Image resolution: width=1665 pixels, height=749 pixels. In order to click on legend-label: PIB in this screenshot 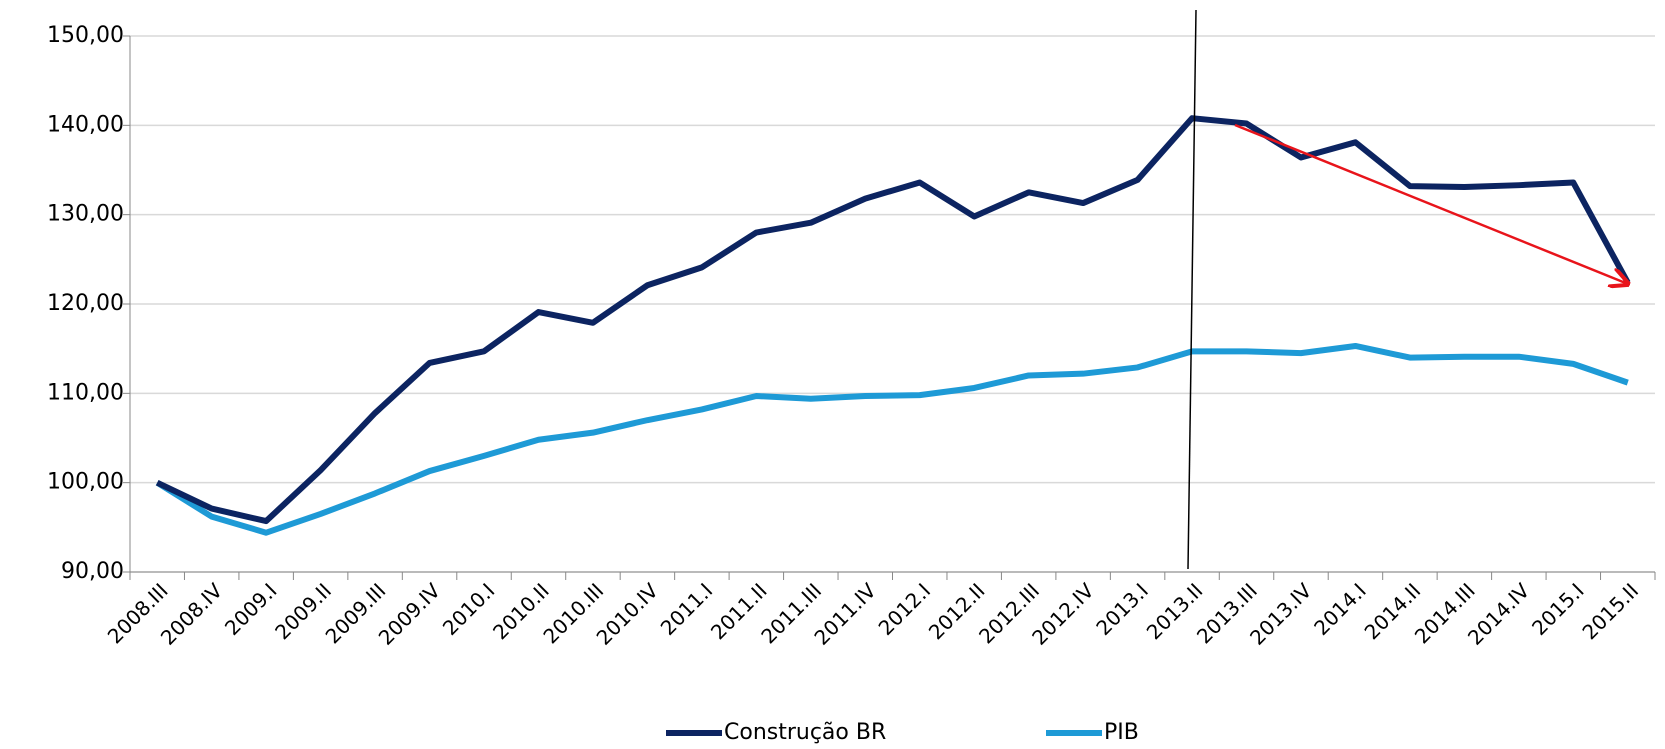, I will do `click(1121, 732)`.